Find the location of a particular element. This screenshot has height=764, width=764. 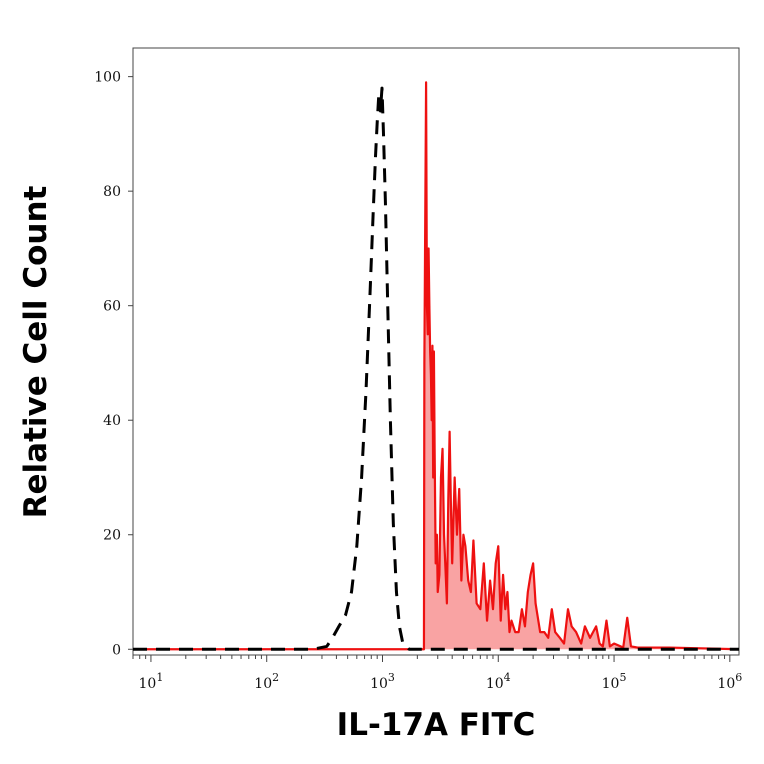

x-tick-label: 10² is located at coordinates (266, 681).